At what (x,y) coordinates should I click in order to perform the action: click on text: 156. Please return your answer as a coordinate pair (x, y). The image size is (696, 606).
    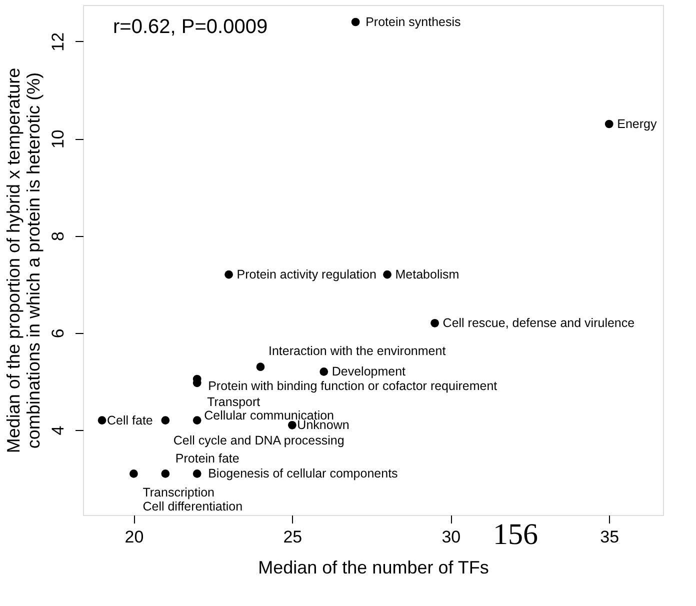
    Looking at the image, I should click on (515, 534).